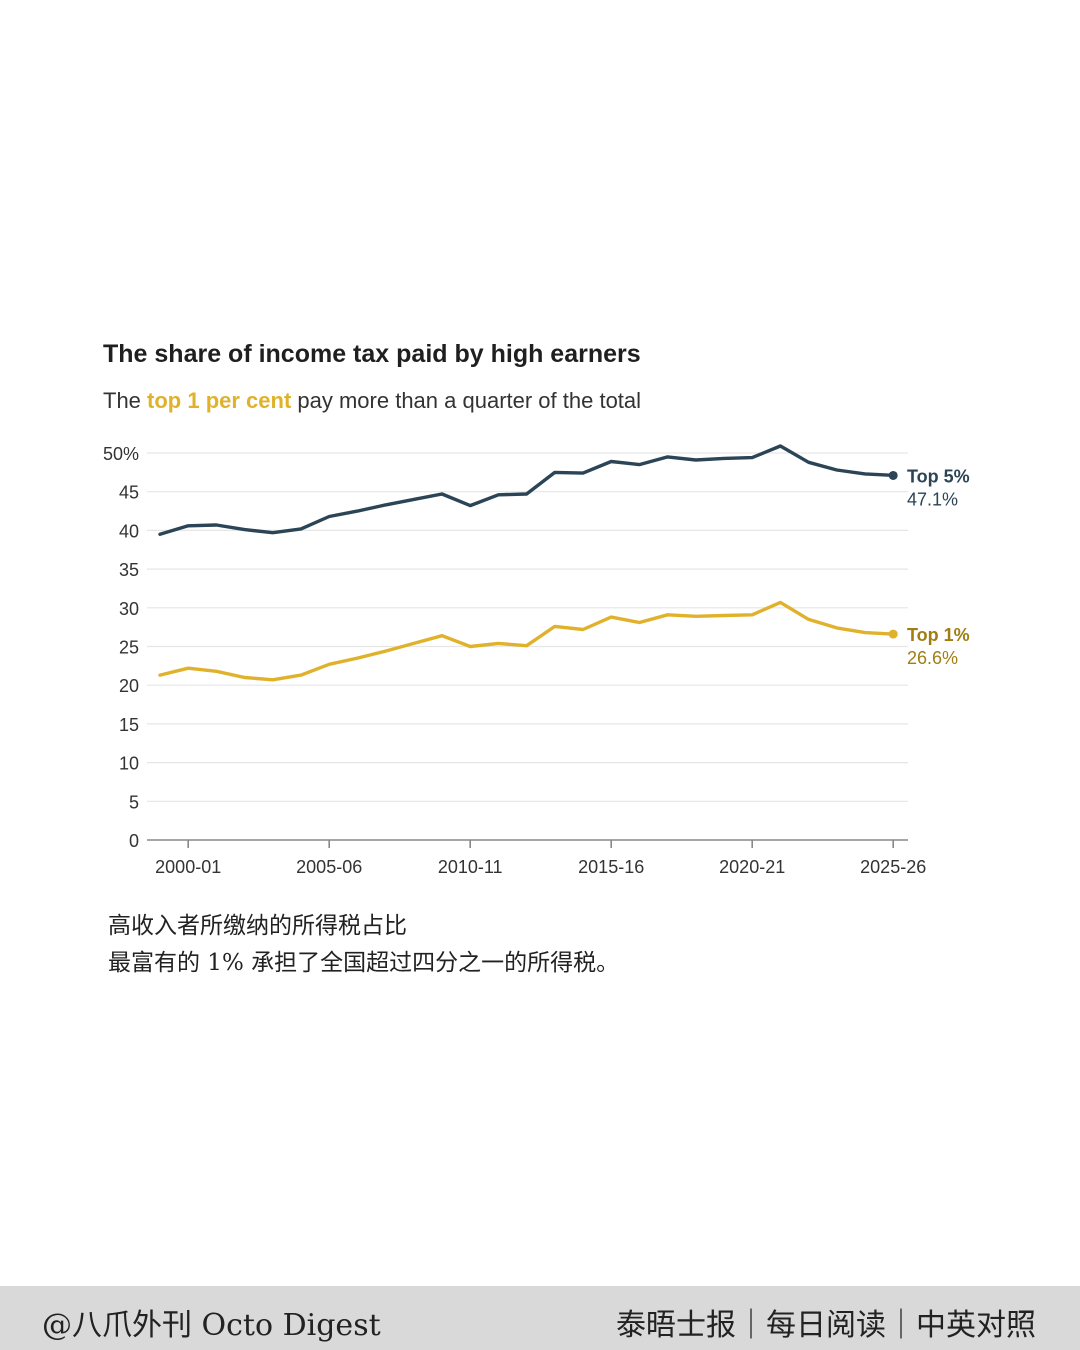  What do you see at coordinates (129, 686) in the screenshot?
I see `y-tick-label: 20` at bounding box center [129, 686].